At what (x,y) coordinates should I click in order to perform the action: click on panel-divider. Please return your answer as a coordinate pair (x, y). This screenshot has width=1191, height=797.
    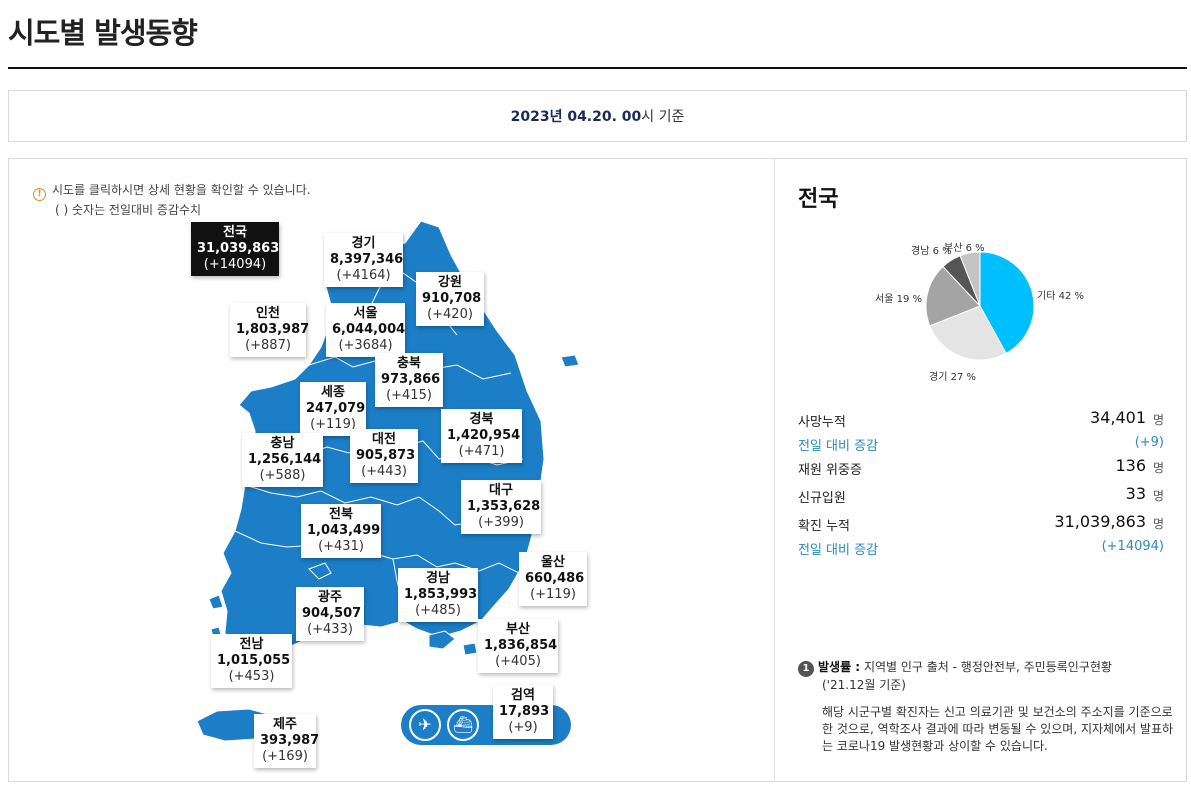
    Looking at the image, I should click on (774, 470).